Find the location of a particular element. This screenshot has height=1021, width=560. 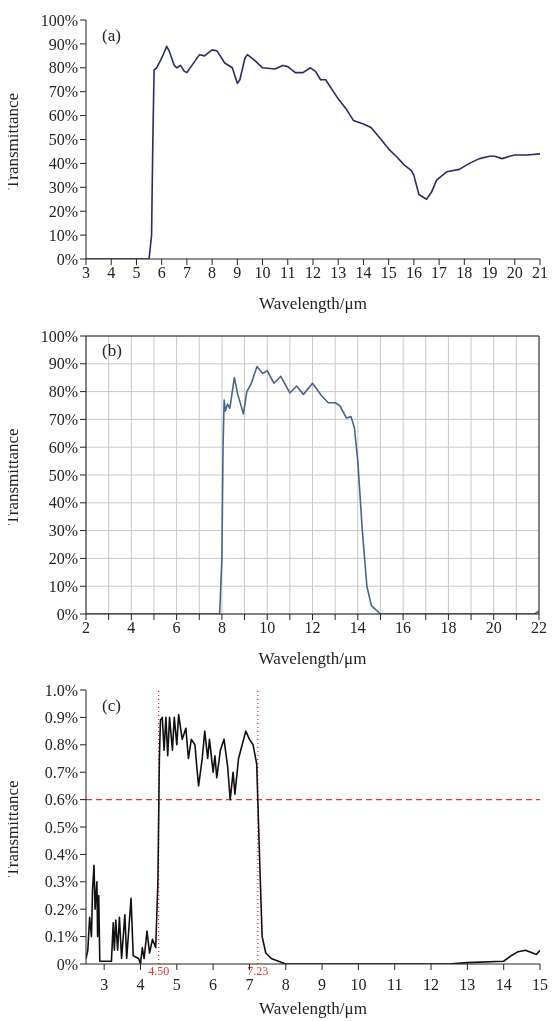

y-tick-label: 0.1% is located at coordinates (61, 937).